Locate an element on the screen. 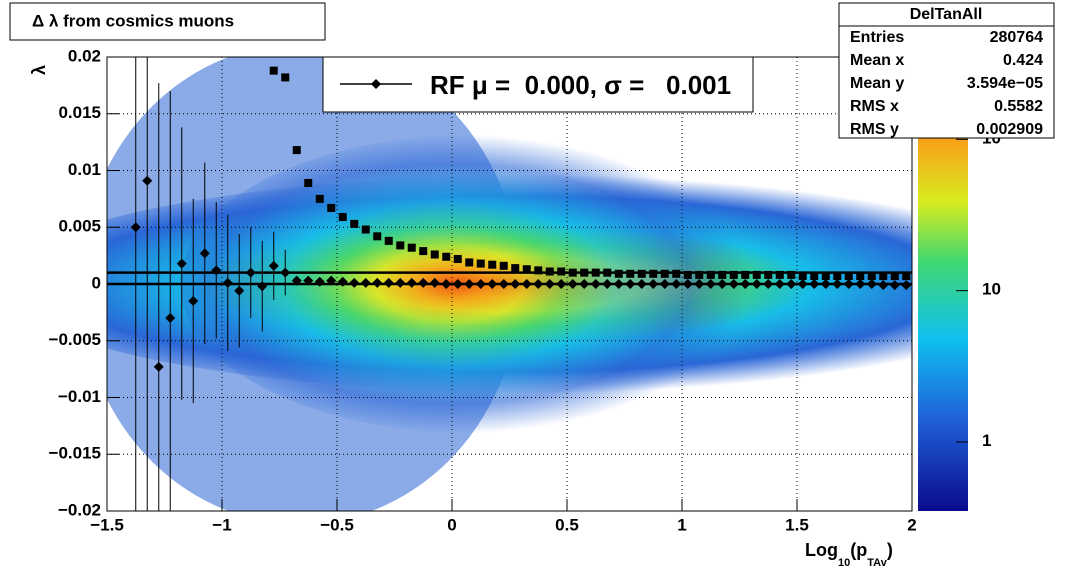 This screenshot has height=568, width=1076. x-label-main: Log is located at coordinates (821, 550).